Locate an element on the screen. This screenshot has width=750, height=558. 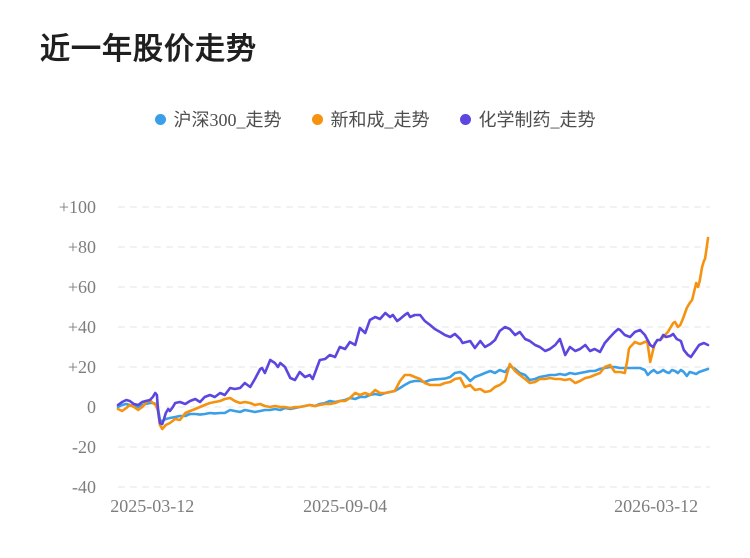
legend-item-chempharma: 化学制药_走势 is located at coordinates (527, 119).